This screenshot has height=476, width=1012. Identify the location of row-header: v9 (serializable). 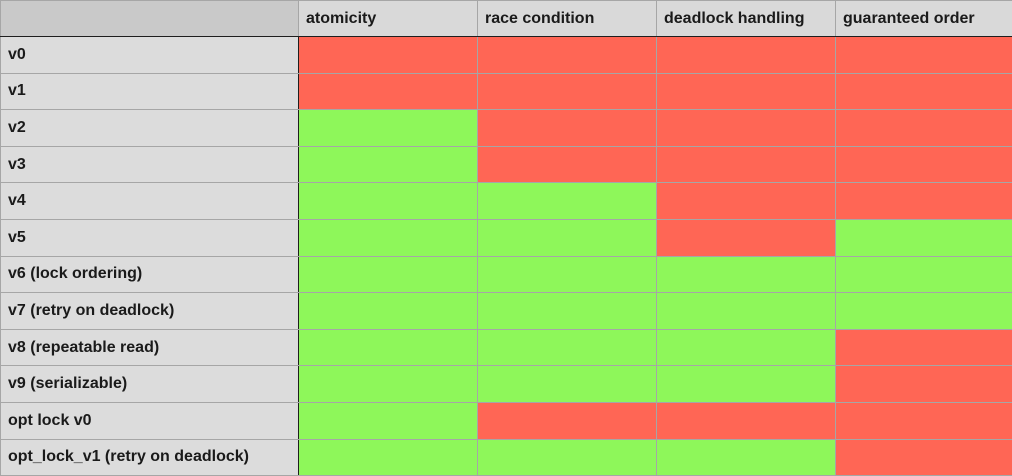
(150, 384).